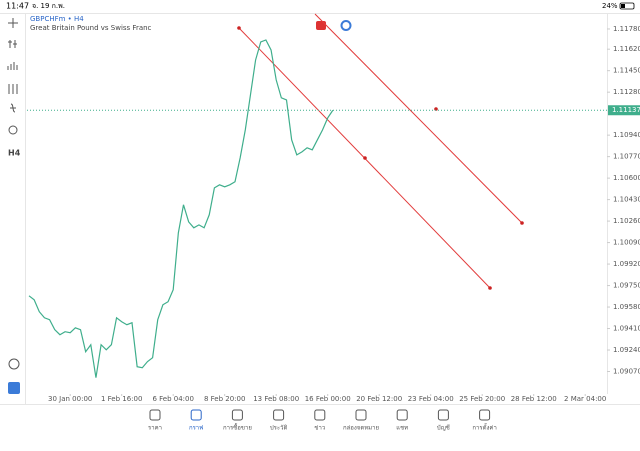 This screenshot has height=451, width=640. I want to click on nav-item: แชท, so click(402, 420).